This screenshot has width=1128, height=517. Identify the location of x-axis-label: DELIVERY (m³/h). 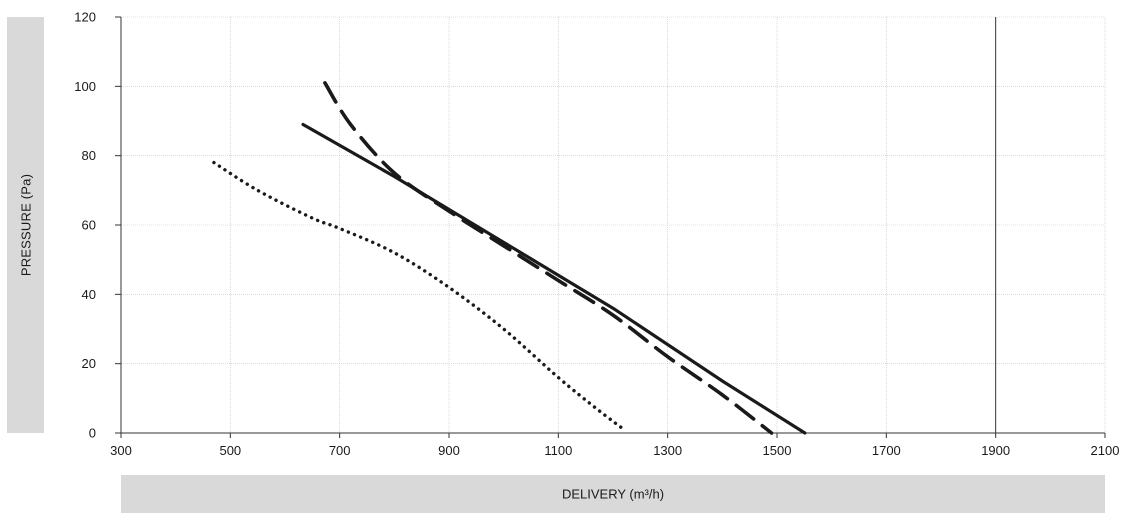
(613, 494).